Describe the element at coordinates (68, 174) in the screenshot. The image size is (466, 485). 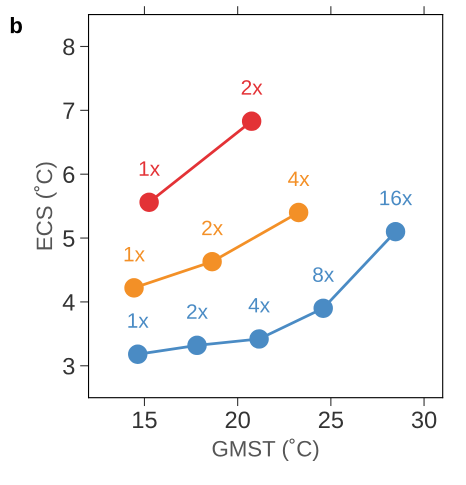
I see `y-tick-label: 6` at that location.